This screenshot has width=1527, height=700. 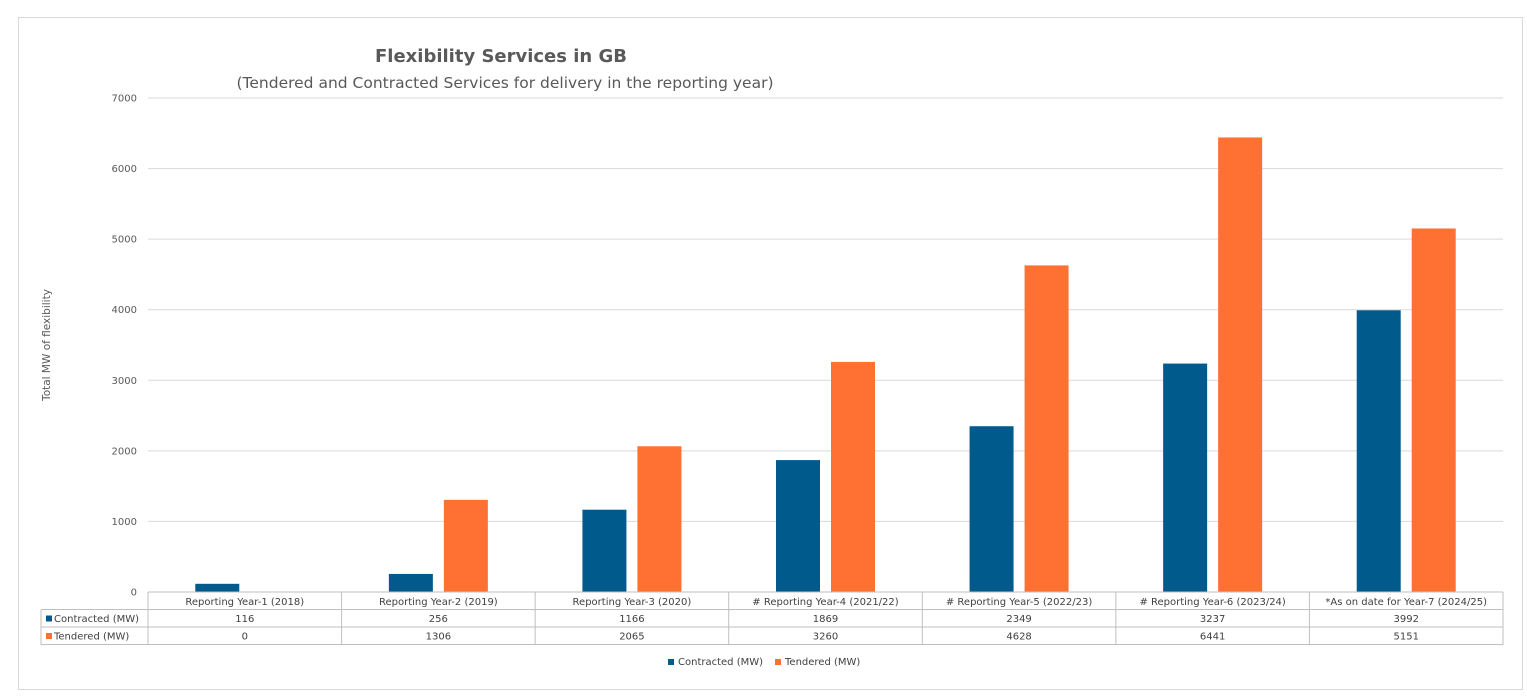 What do you see at coordinates (124, 169) in the screenshot?
I see `y-tick-label: 6000` at bounding box center [124, 169].